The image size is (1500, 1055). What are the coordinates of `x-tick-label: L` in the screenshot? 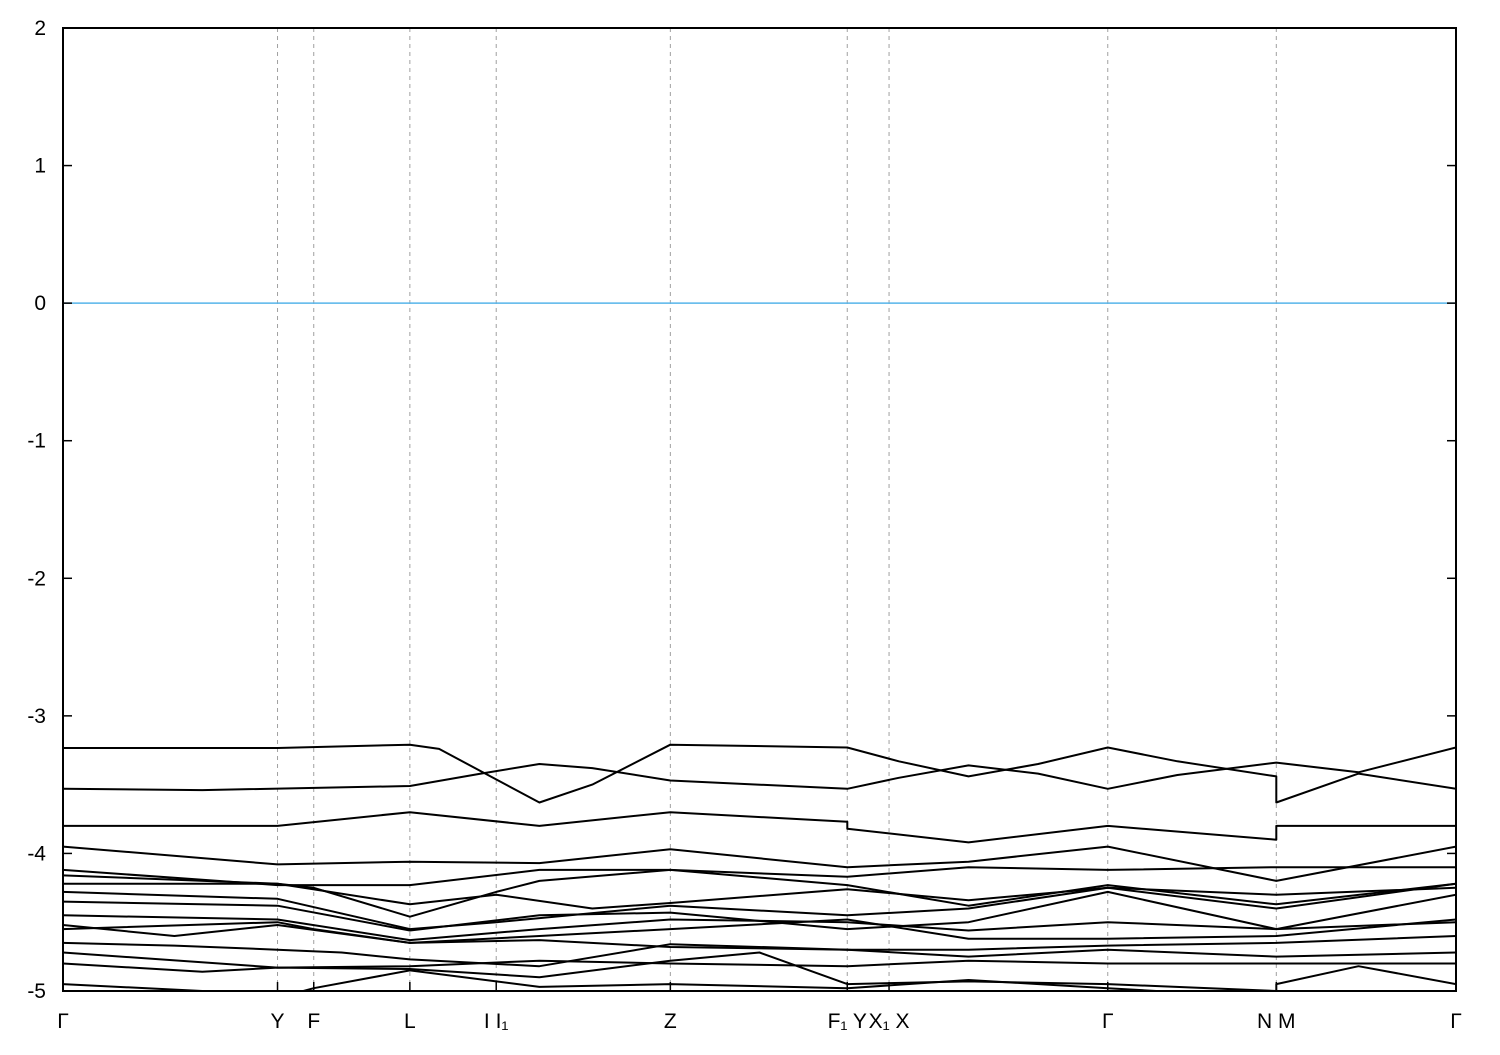 It's located at (410, 1021).